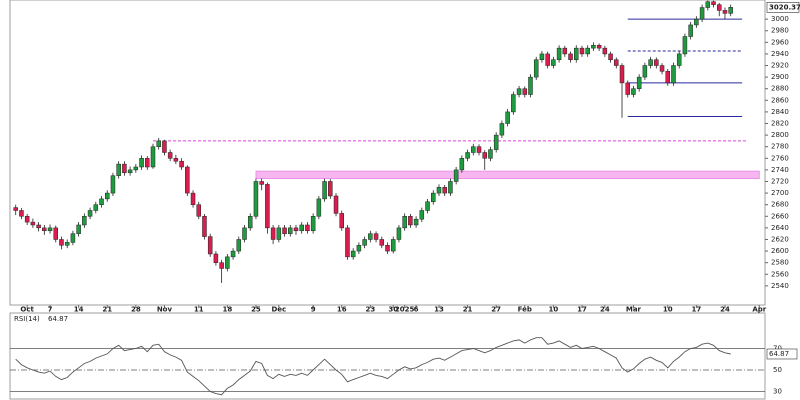 The image size is (800, 400). Describe the element at coordinates (780, 263) in the screenshot. I see `y-tick-label: 2580` at that location.